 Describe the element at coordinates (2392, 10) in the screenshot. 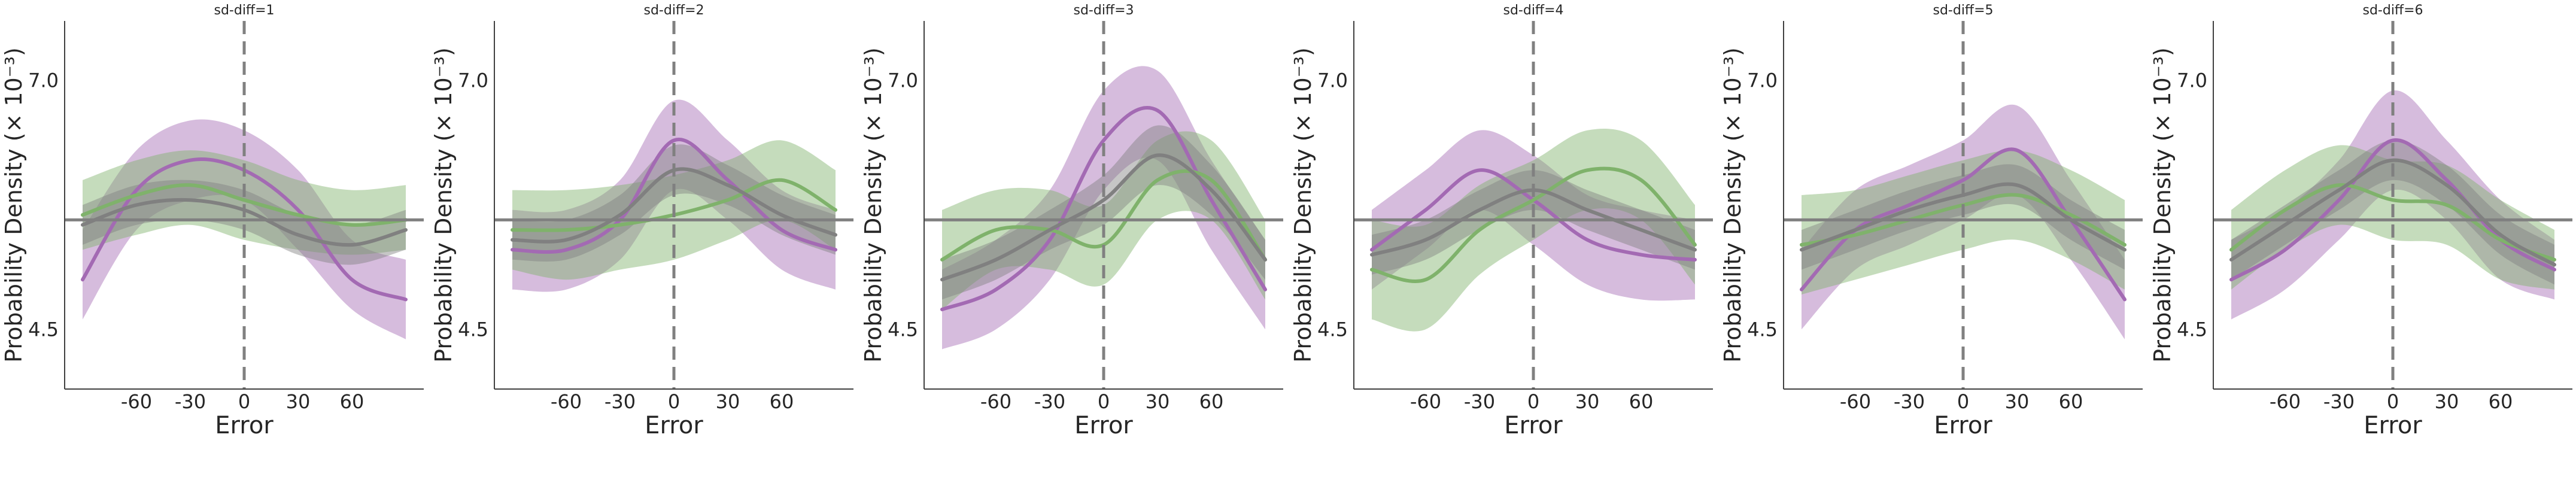

I see `panel-title: sd-diff=6` at that location.